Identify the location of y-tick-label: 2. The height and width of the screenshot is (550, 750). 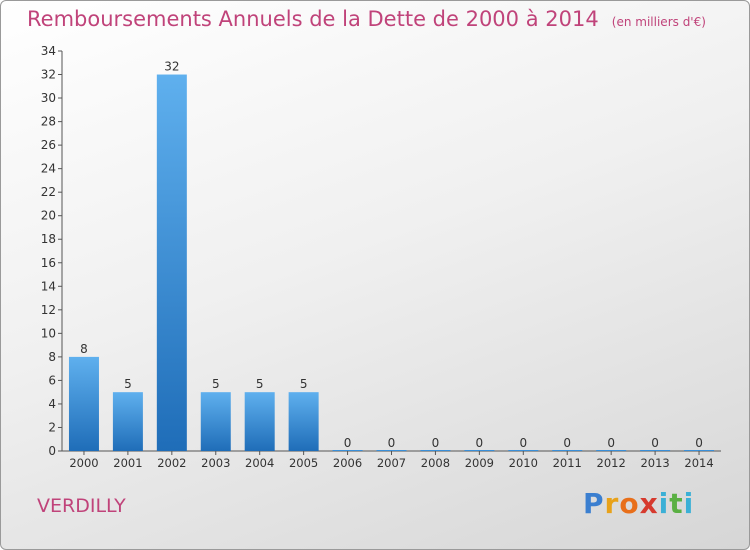
(52, 427).